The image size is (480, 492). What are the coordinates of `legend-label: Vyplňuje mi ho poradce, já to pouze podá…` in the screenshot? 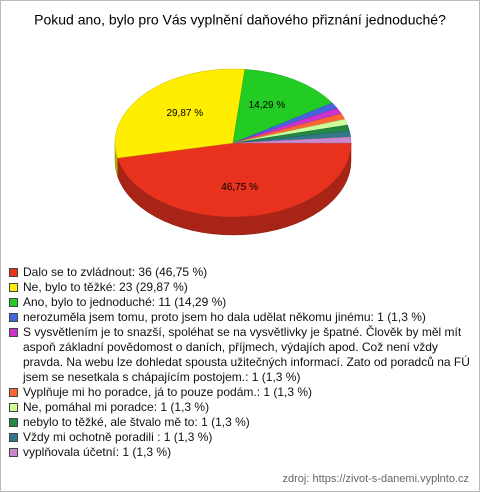 It's located at (168, 392).